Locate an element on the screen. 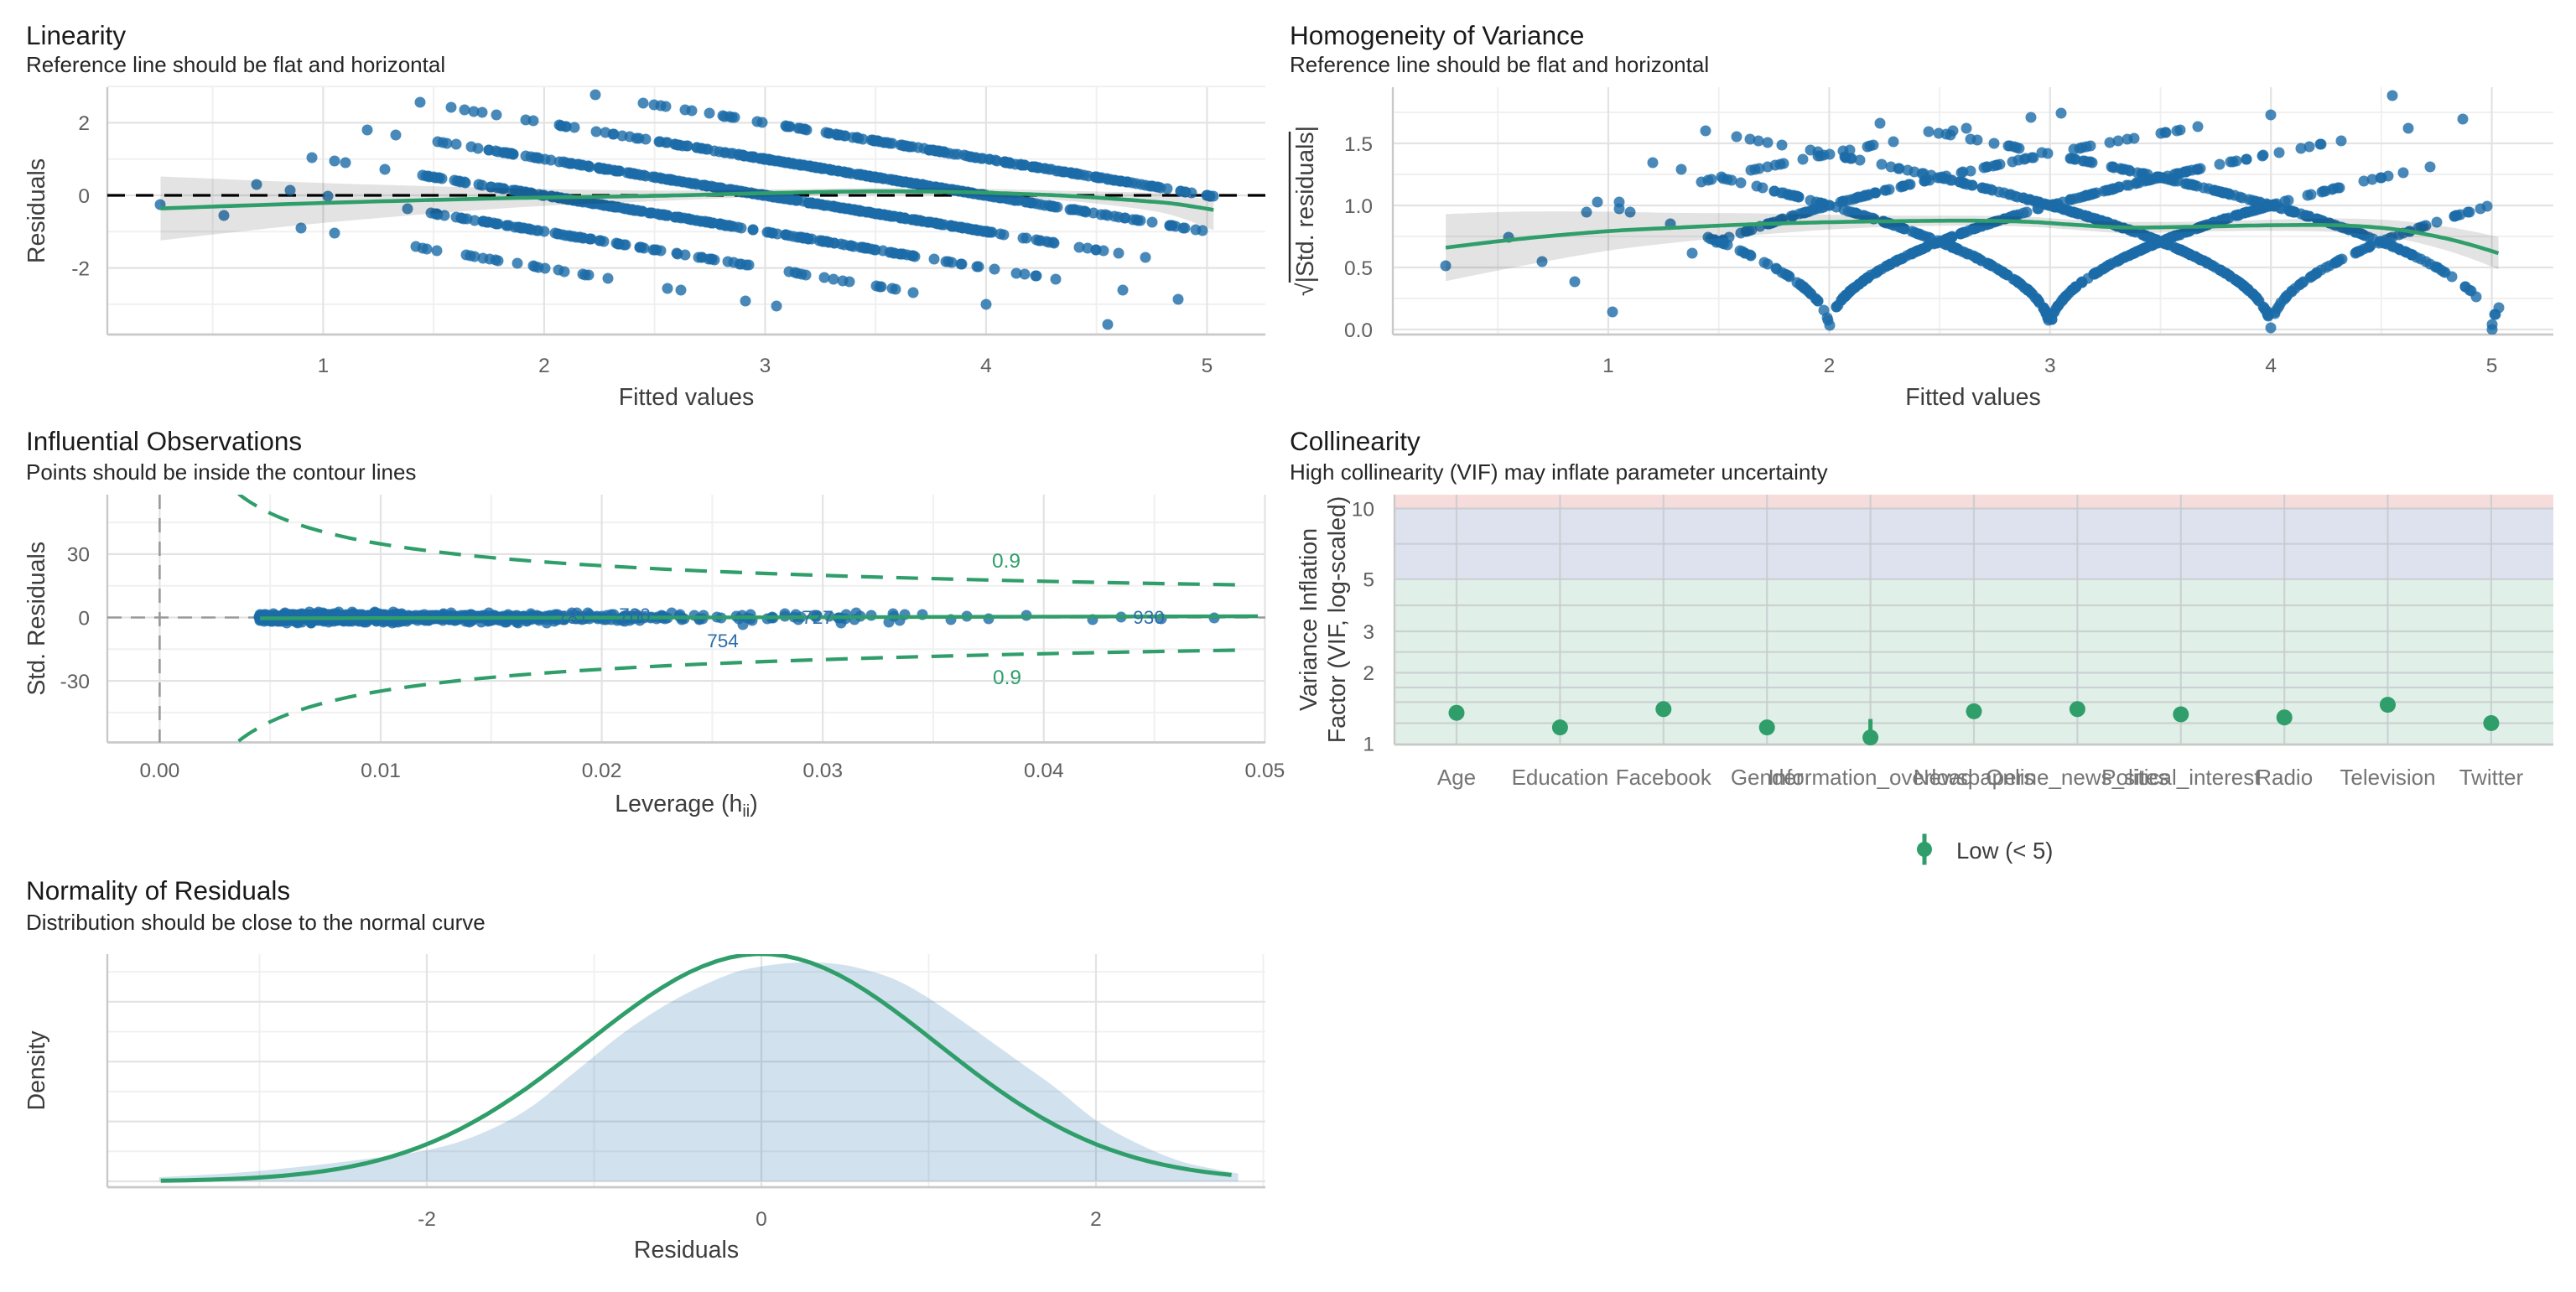  svg-text: Newspapers is located at coordinates (1974, 777).